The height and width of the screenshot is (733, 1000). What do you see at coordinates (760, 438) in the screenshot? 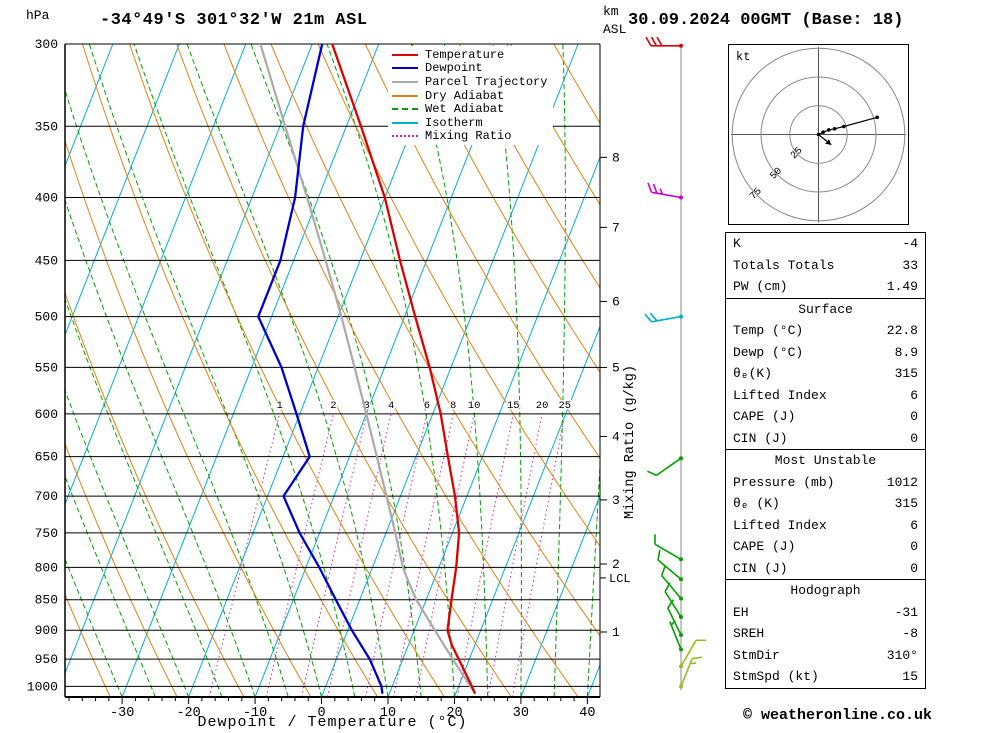
I see `stat-label: CIN (J)` at bounding box center [760, 438].